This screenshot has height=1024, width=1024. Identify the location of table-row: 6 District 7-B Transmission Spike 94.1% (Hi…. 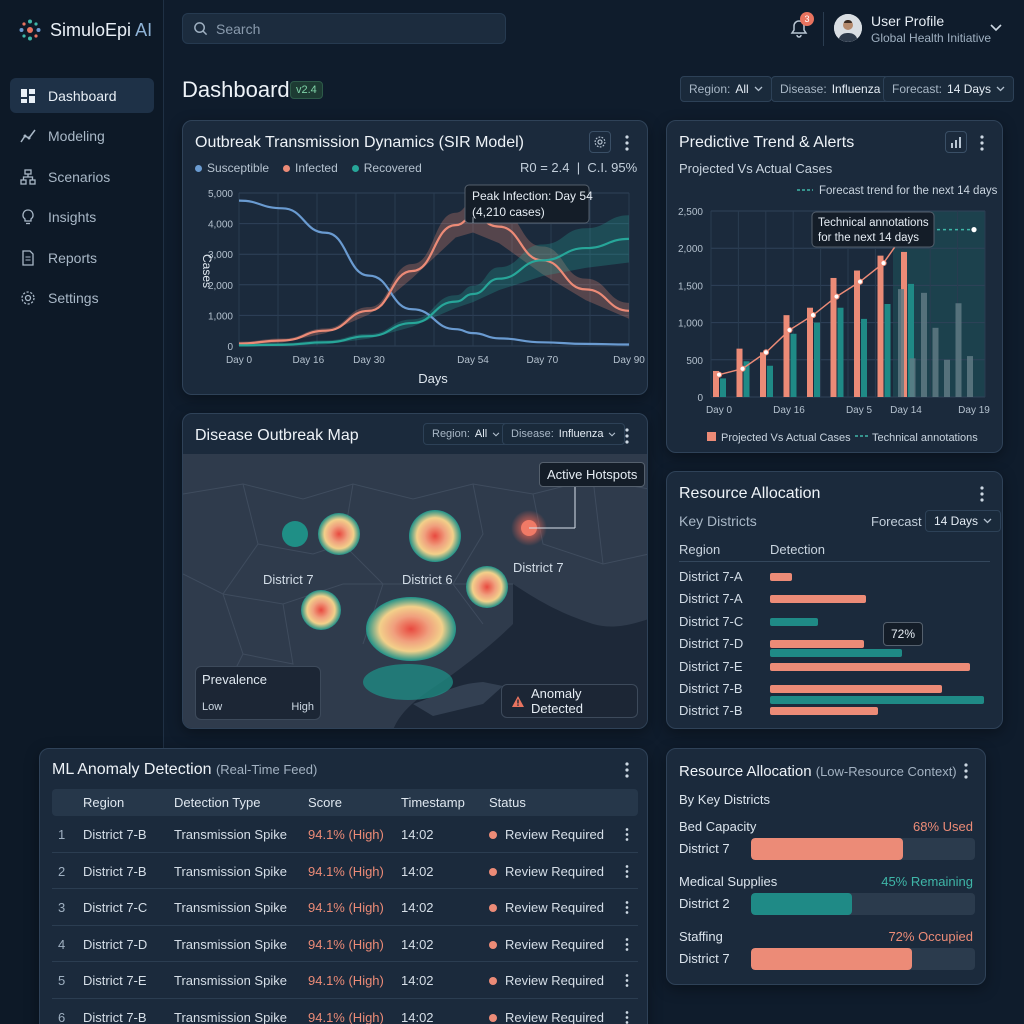
(345, 1011).